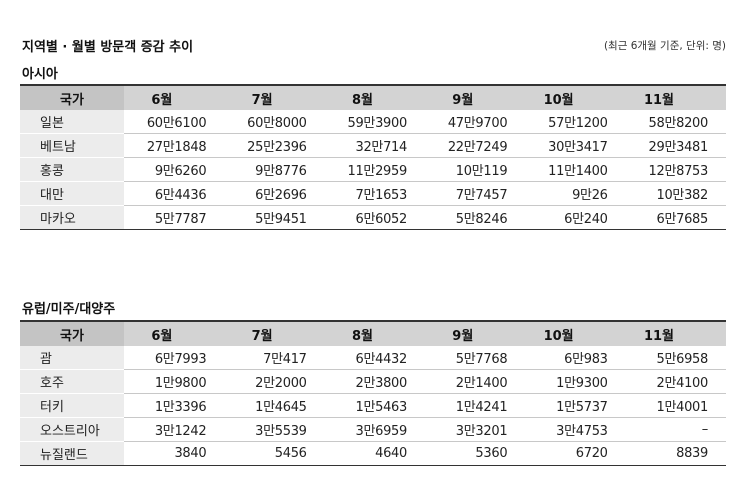 Image resolution: width=750 pixels, height=495 pixels. I want to click on value-cell: 2만4100, so click(675, 381).